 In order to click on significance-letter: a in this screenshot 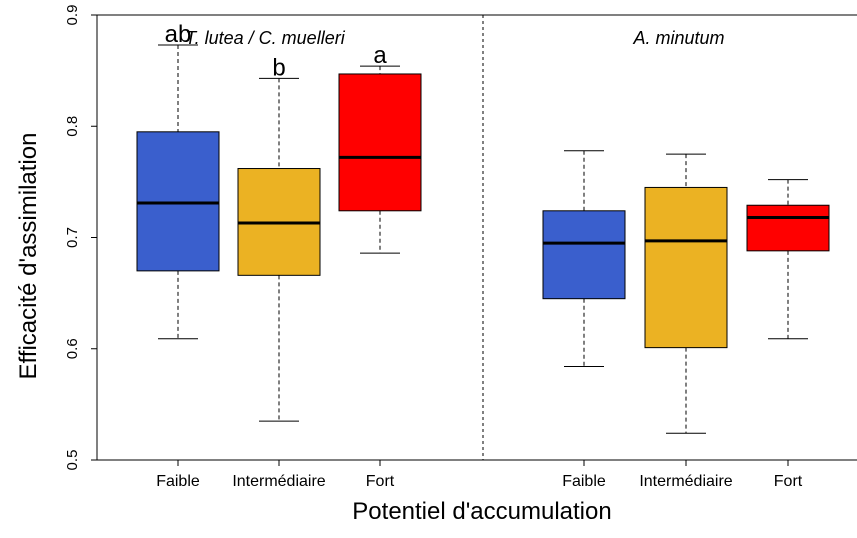, I will do `click(380, 55)`.